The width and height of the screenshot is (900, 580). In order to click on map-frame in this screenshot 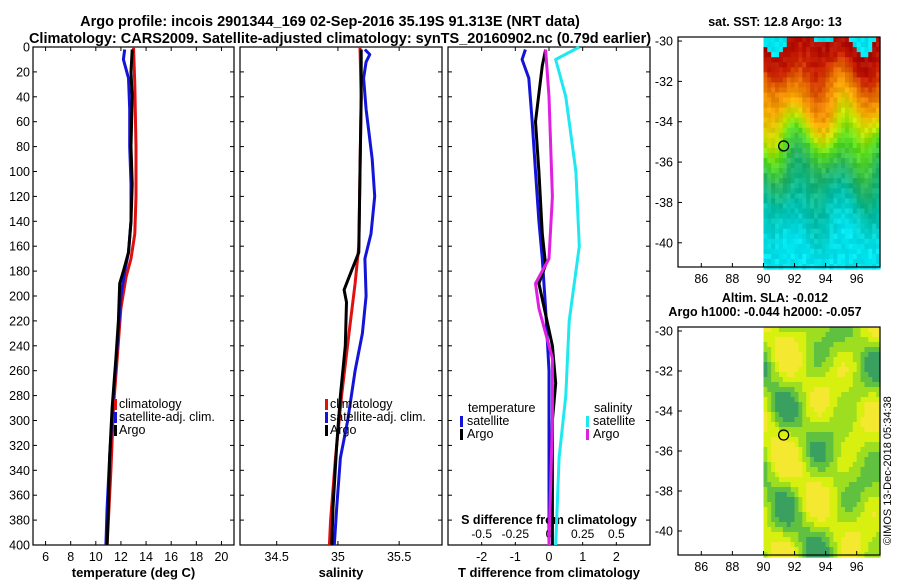, I will do `click(779, 152)`.